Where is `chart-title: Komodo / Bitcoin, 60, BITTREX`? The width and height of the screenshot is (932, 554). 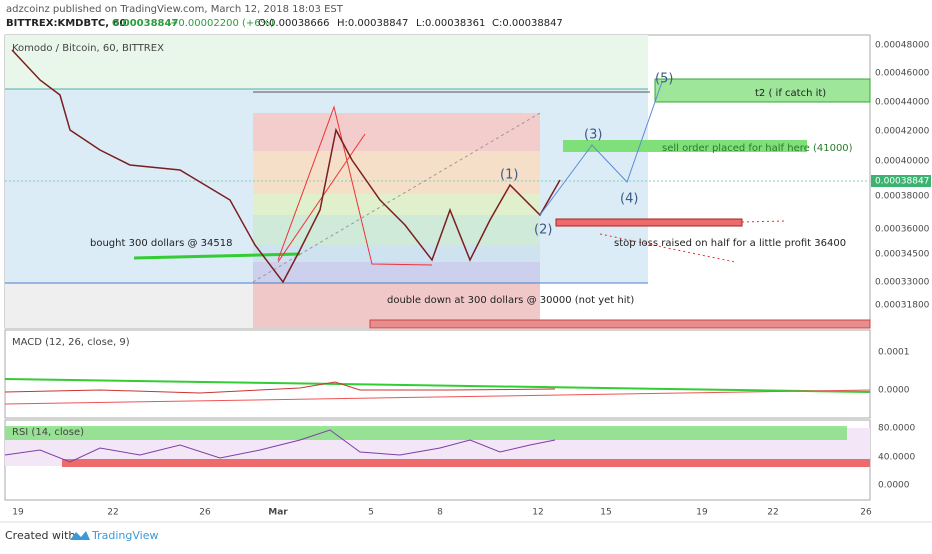
chart-title: Komodo / Bitcoin, 60, BITTREX is located at coordinates (88, 48).